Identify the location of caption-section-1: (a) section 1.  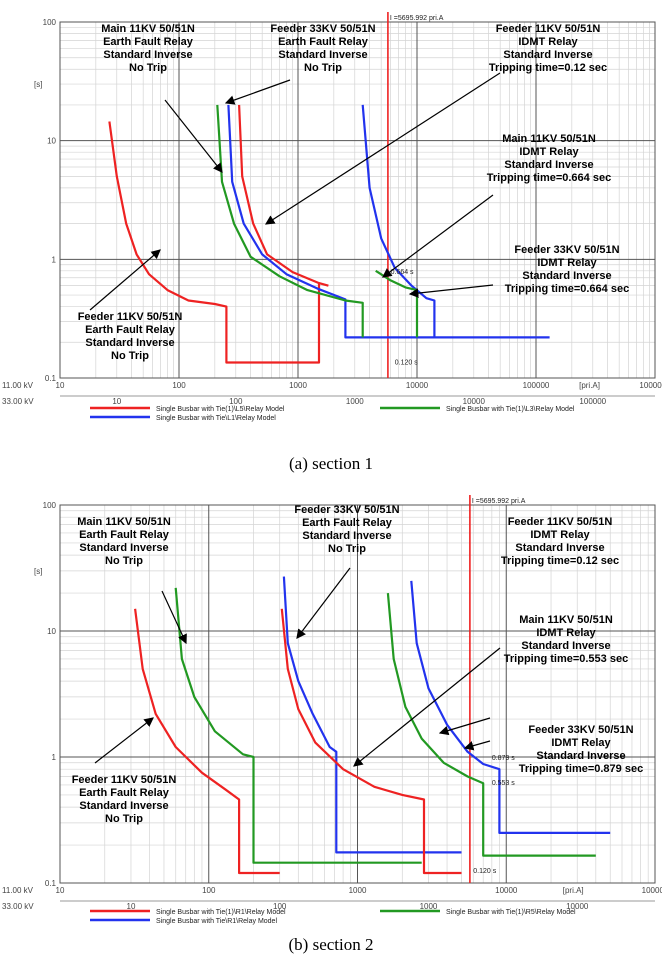
(331, 463).